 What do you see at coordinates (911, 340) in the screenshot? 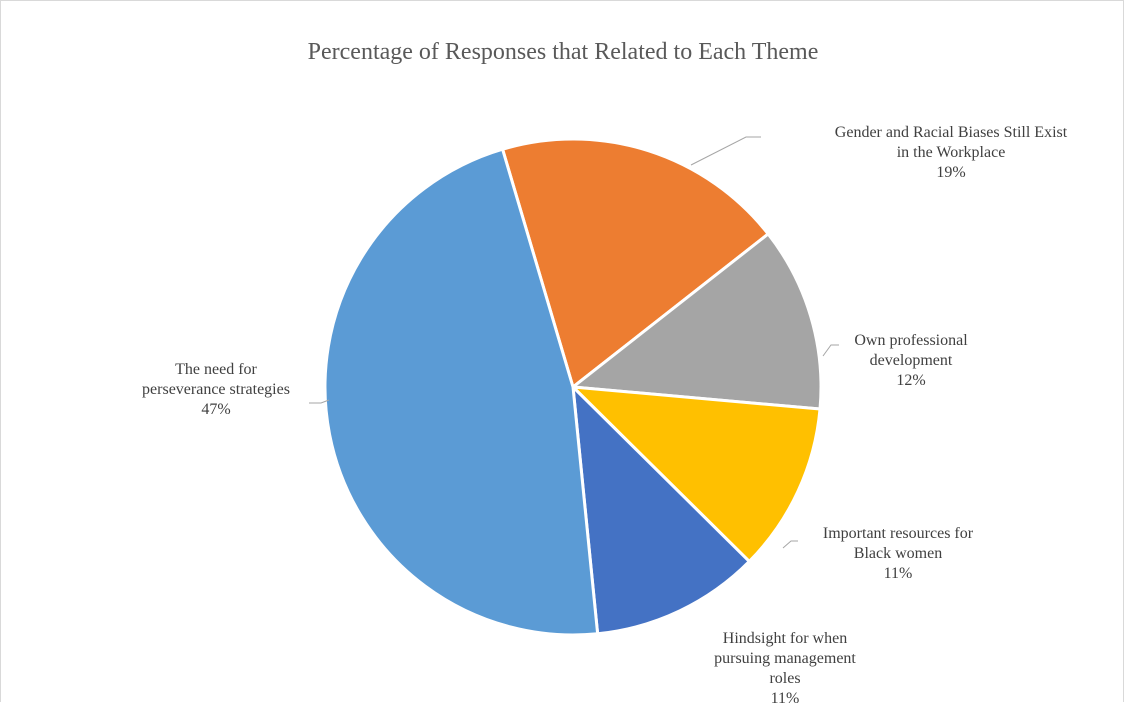
I see `data-label-text: Own professional` at bounding box center [911, 340].